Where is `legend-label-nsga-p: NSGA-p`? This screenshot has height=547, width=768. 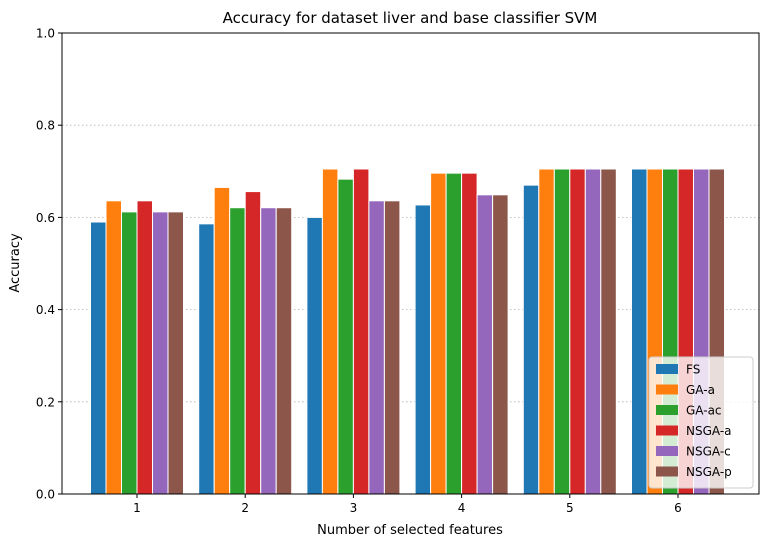 legend-label-nsga-p: NSGA-p is located at coordinates (709, 472).